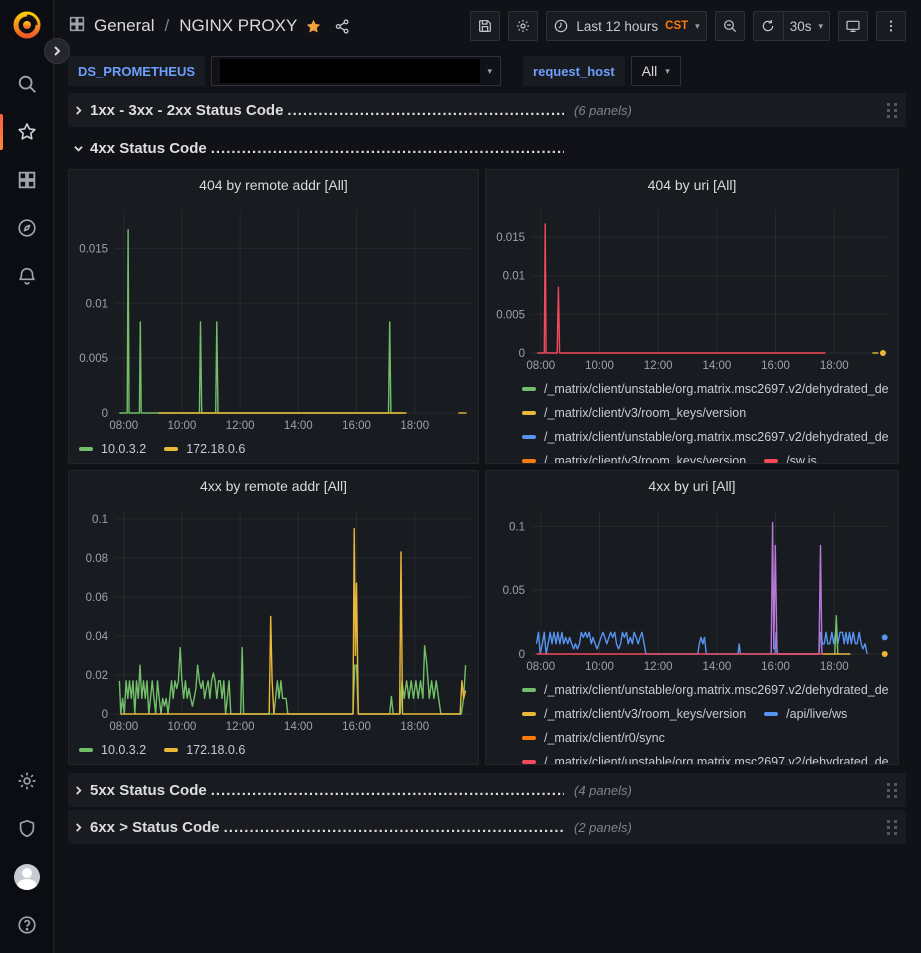 The width and height of the screenshot is (921, 953). What do you see at coordinates (27, 925) in the screenshot?
I see `sidebar-item-help` at bounding box center [27, 925].